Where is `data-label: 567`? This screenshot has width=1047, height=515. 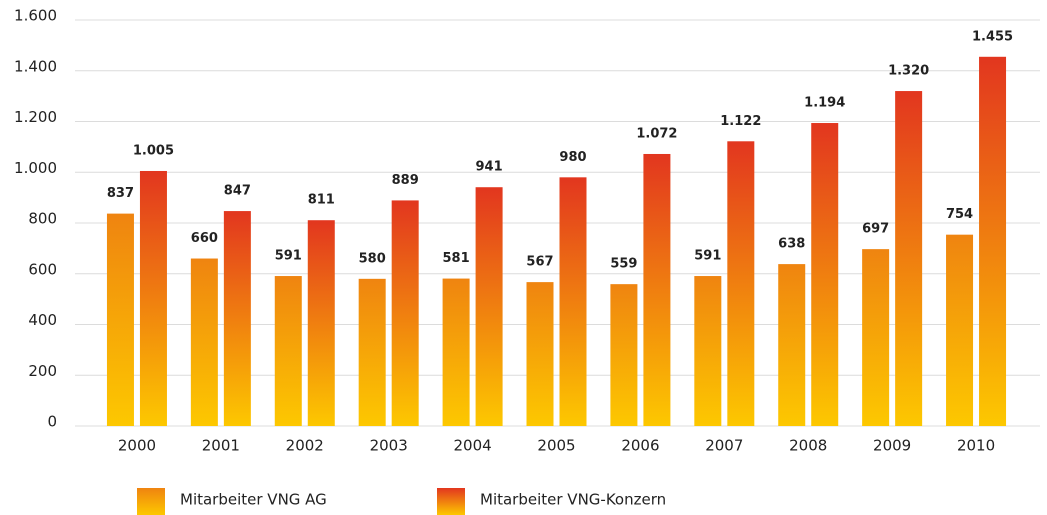
data-label: 567 is located at coordinates (539, 262).